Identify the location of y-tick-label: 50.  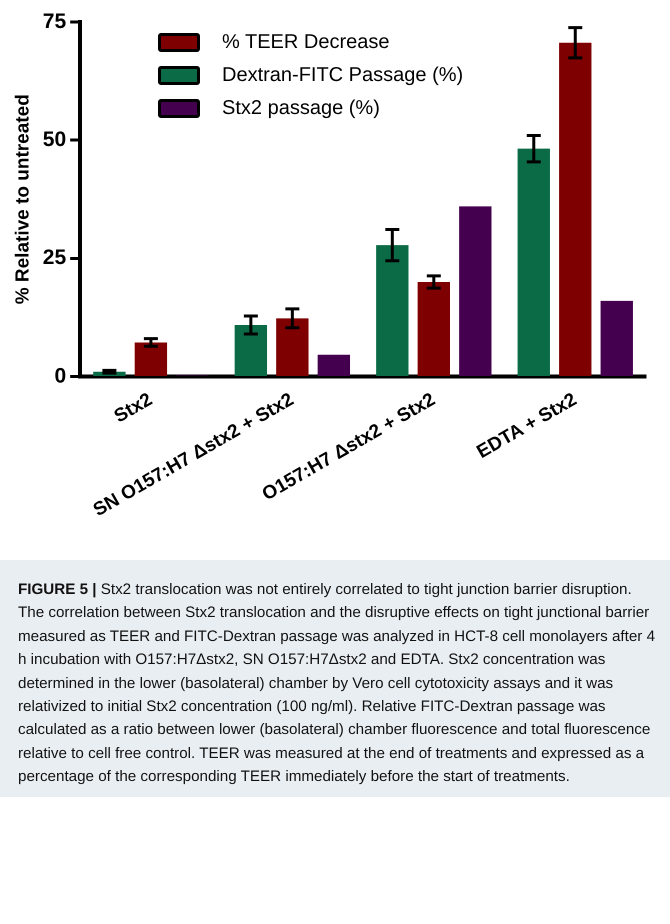
(54, 139).